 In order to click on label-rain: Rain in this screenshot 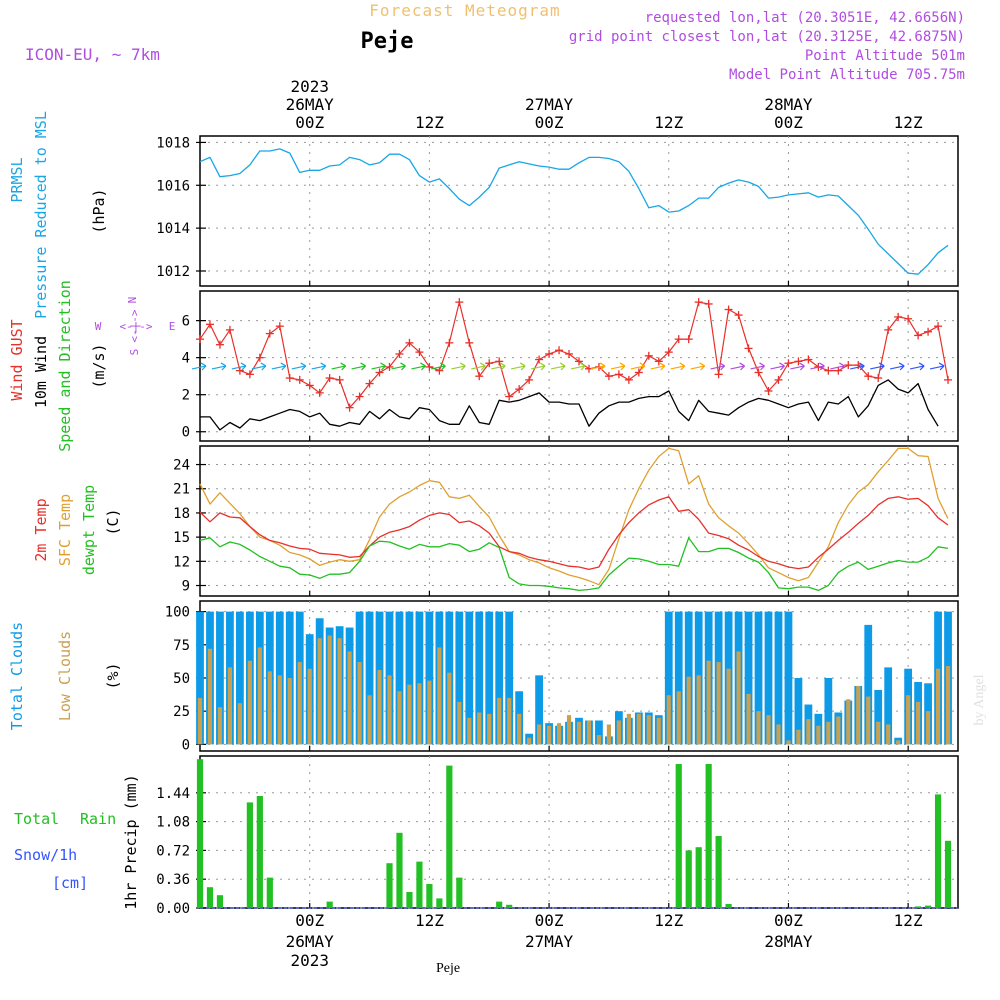, I will do `click(98, 819)`.